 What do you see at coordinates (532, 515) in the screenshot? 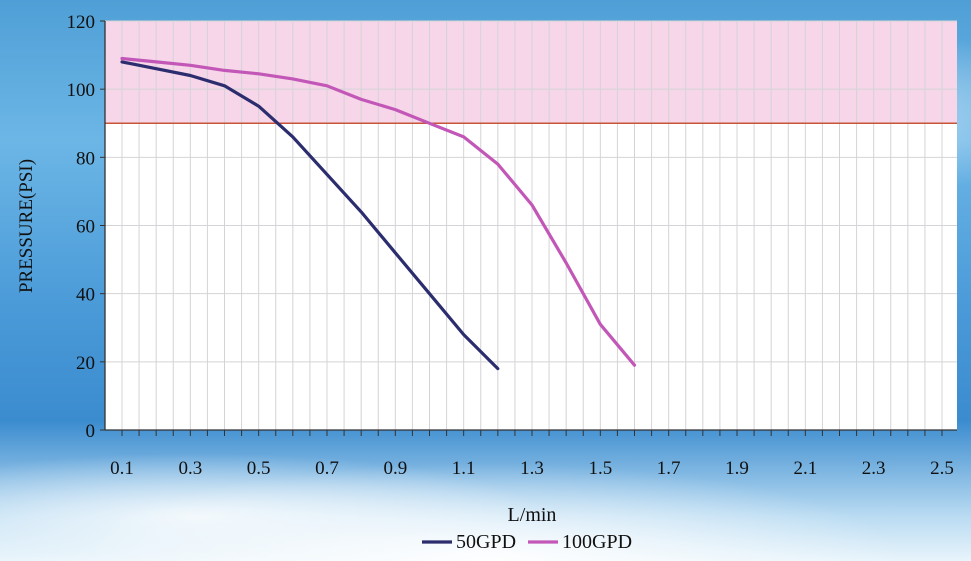
I see `x-axis-label: L/min` at bounding box center [532, 515].